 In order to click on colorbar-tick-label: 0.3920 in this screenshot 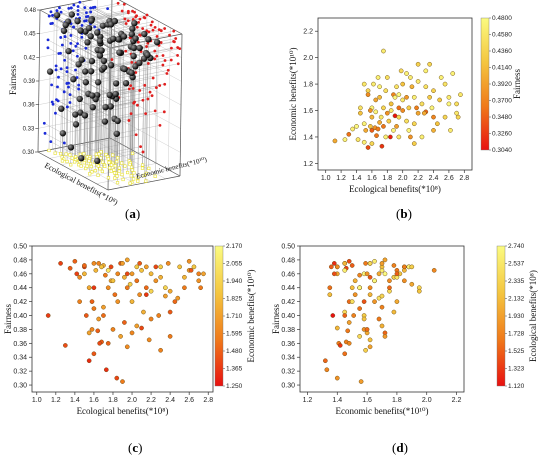, I will do `click(502, 84)`.